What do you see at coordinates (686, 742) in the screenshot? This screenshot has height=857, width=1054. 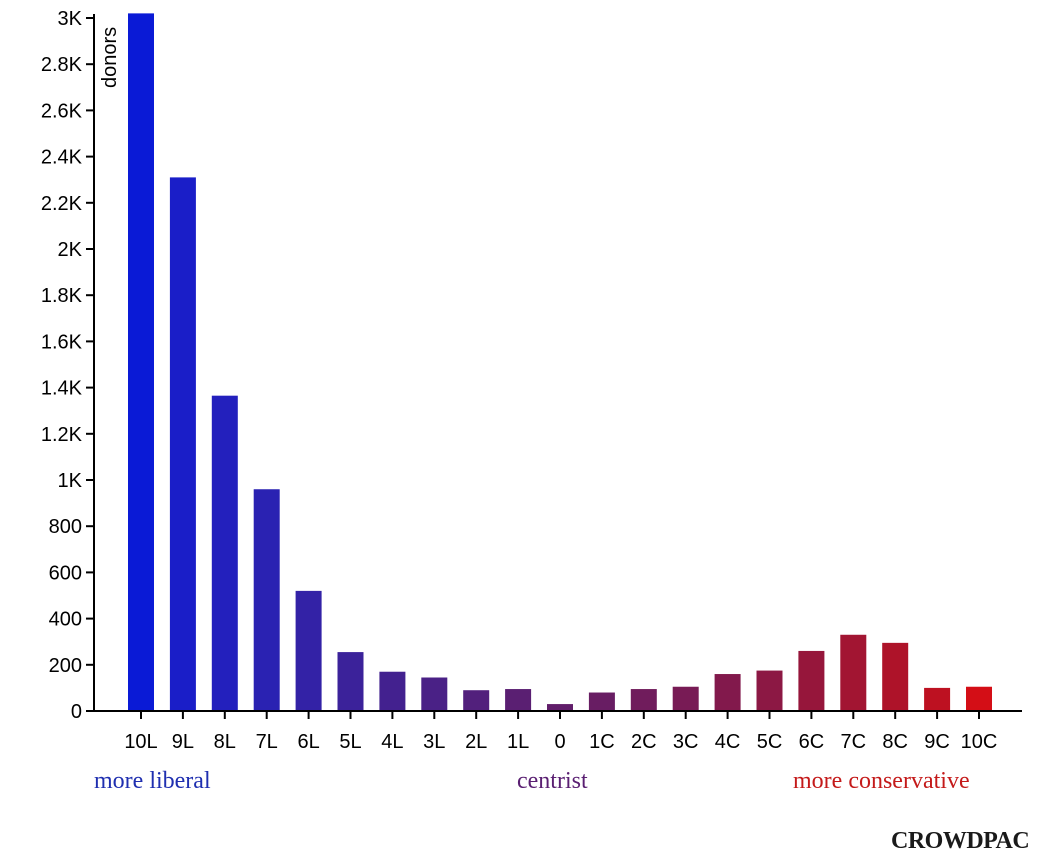 I see `x-tick-label: 3C` at bounding box center [686, 742].